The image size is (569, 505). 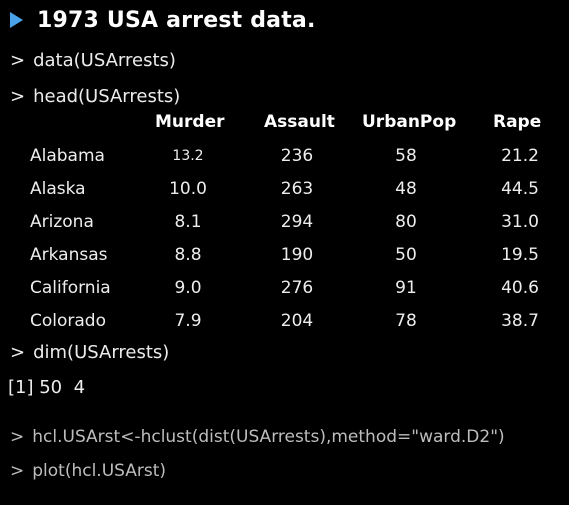 I want to click on column-header-murder: Murder, so click(x=190, y=122).